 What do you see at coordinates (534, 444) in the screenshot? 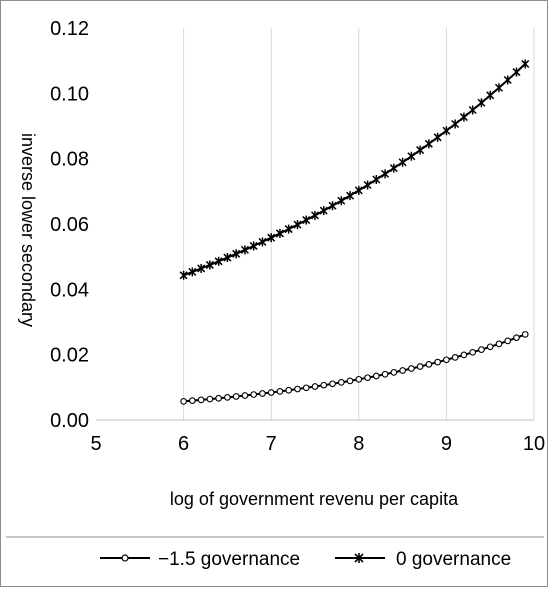
I see `x-tick-label: 10` at bounding box center [534, 444].